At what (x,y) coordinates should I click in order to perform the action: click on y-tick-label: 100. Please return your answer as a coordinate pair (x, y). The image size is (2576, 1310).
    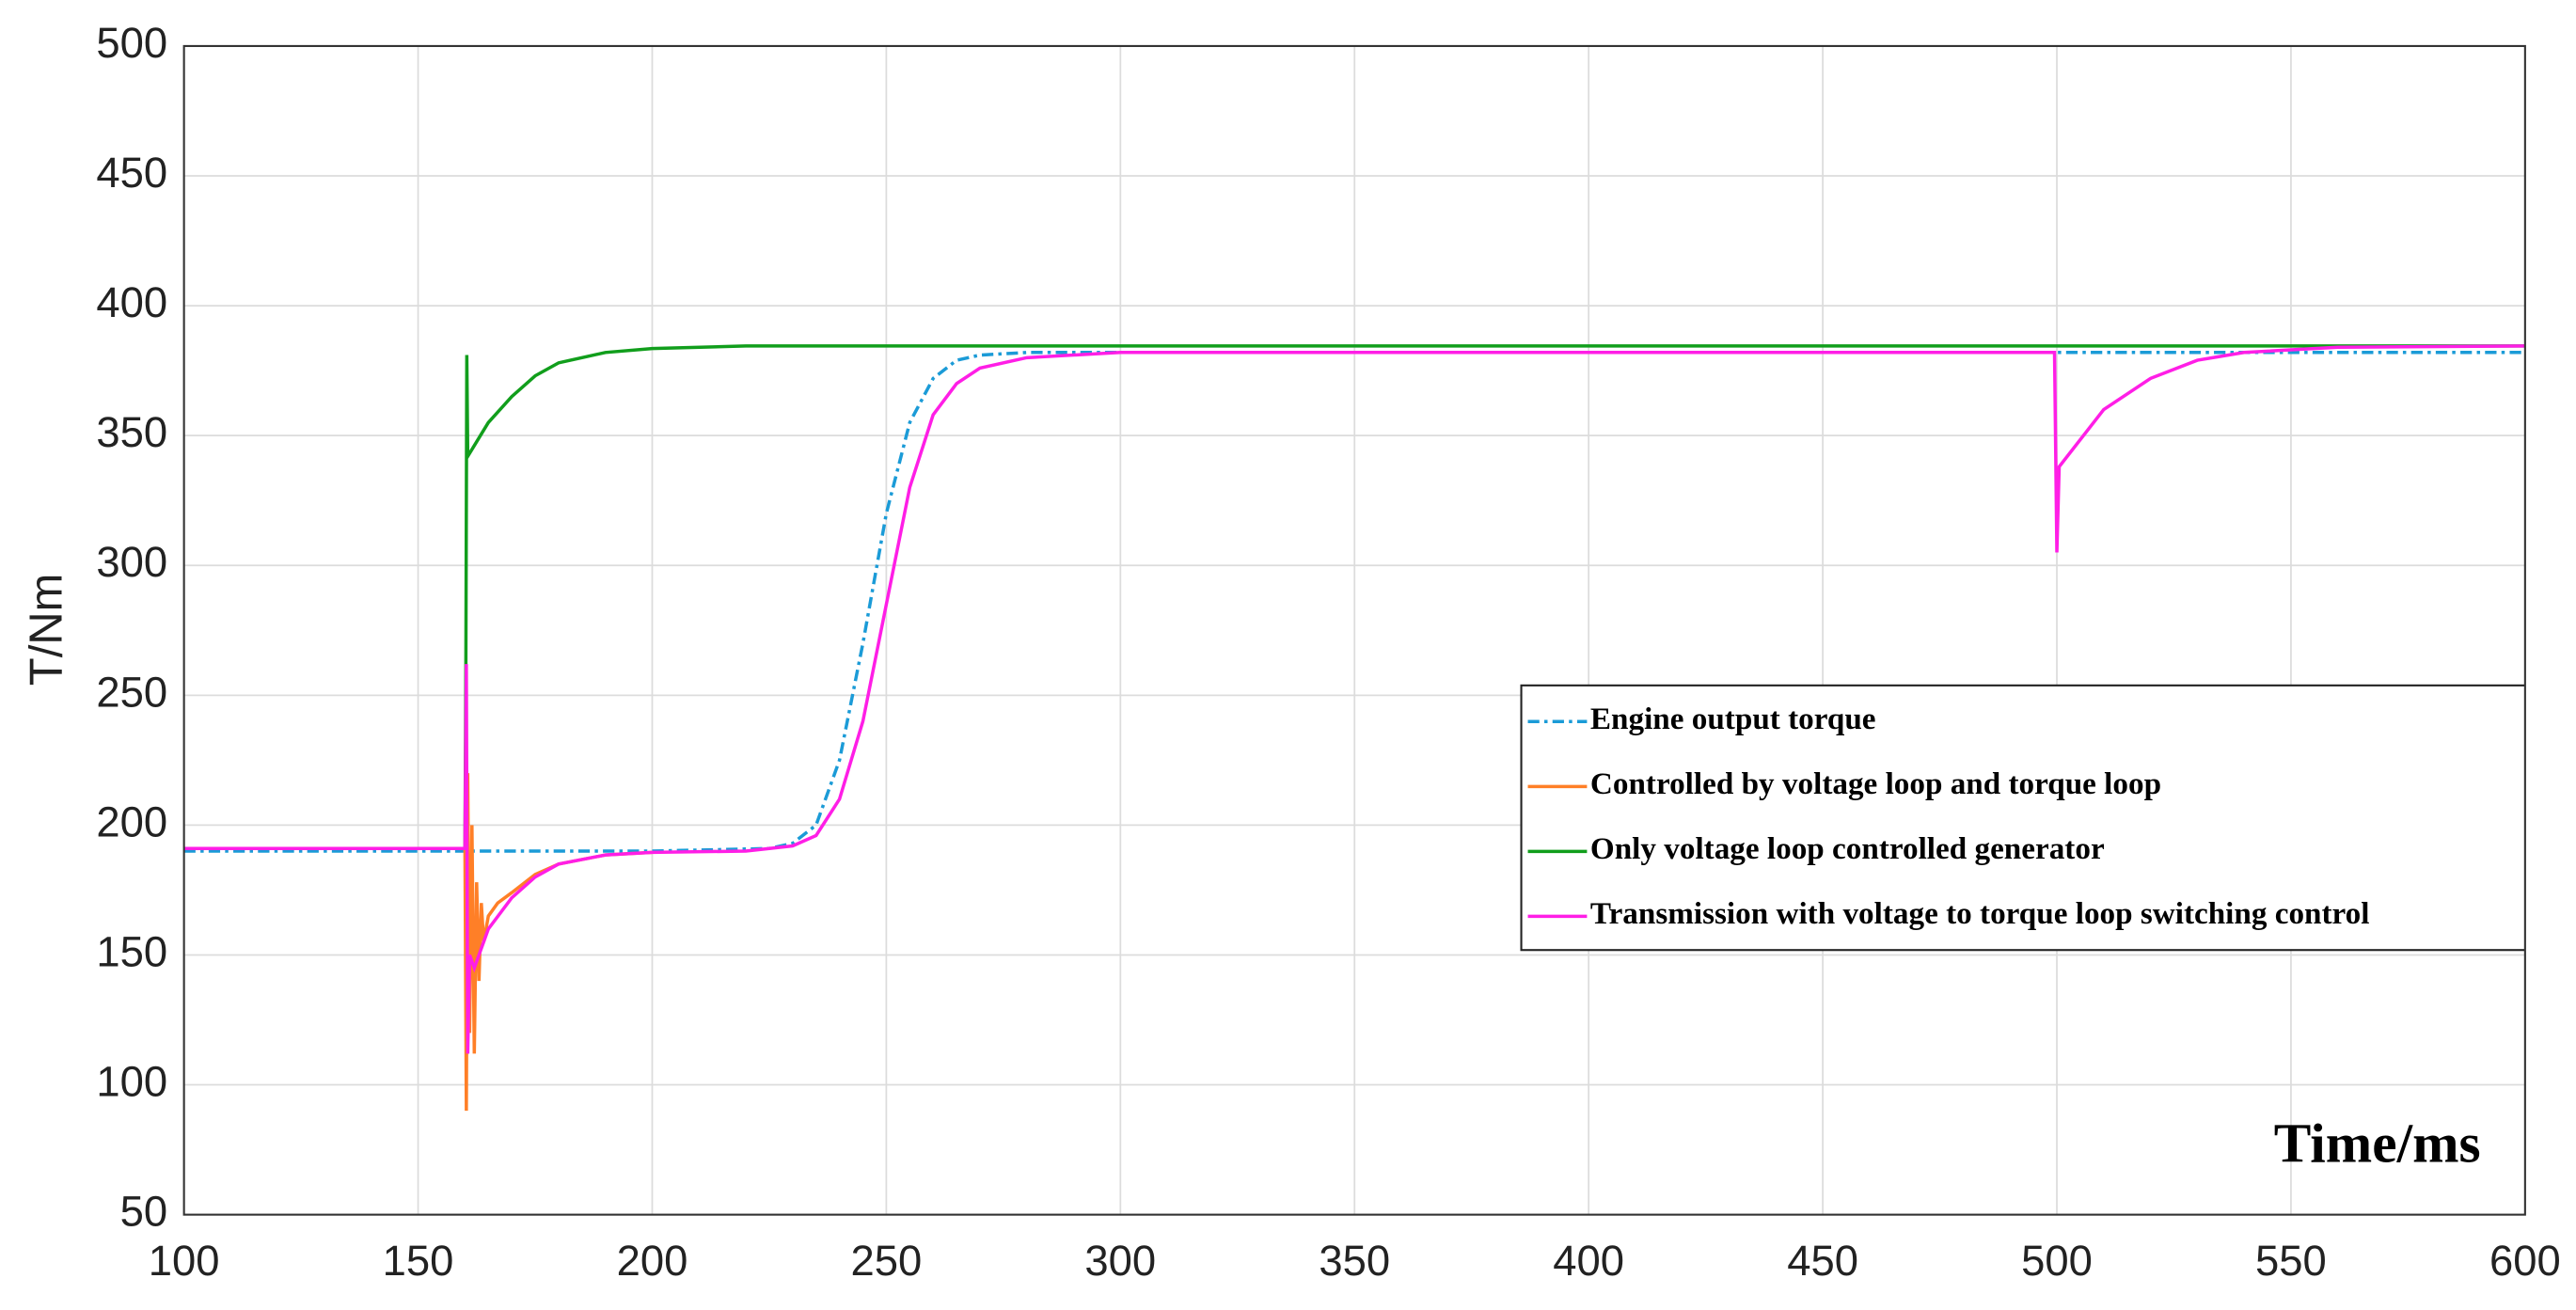
    Looking at the image, I should click on (131, 1082).